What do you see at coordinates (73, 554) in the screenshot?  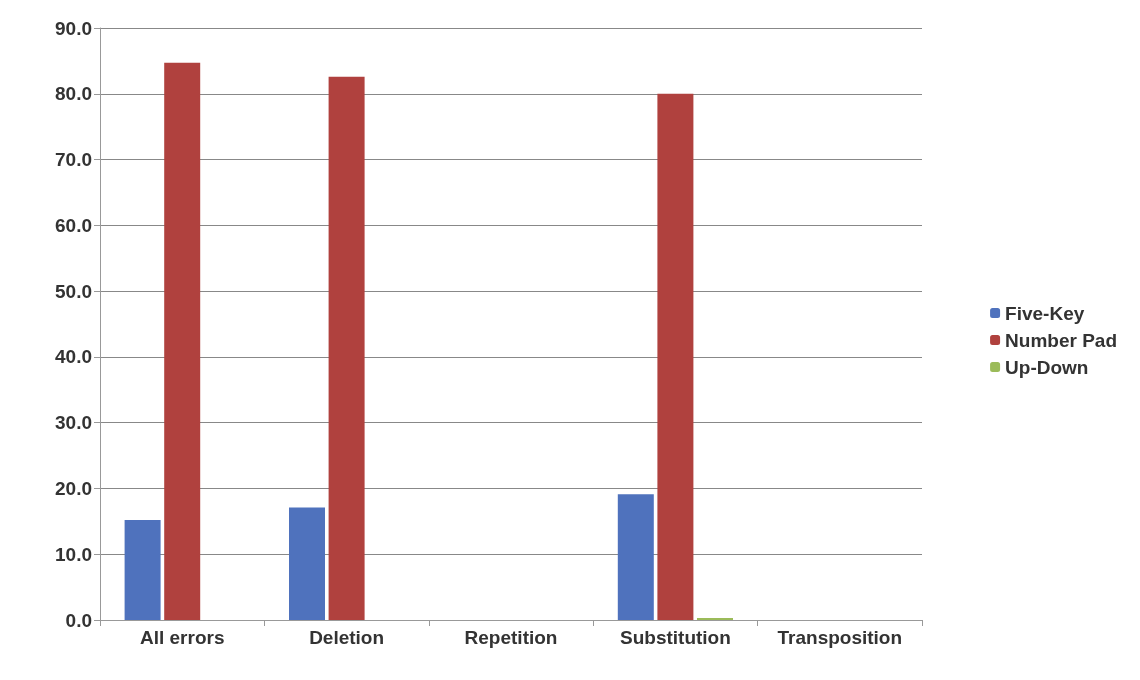 I see `y-tick-label: 10.0` at bounding box center [73, 554].